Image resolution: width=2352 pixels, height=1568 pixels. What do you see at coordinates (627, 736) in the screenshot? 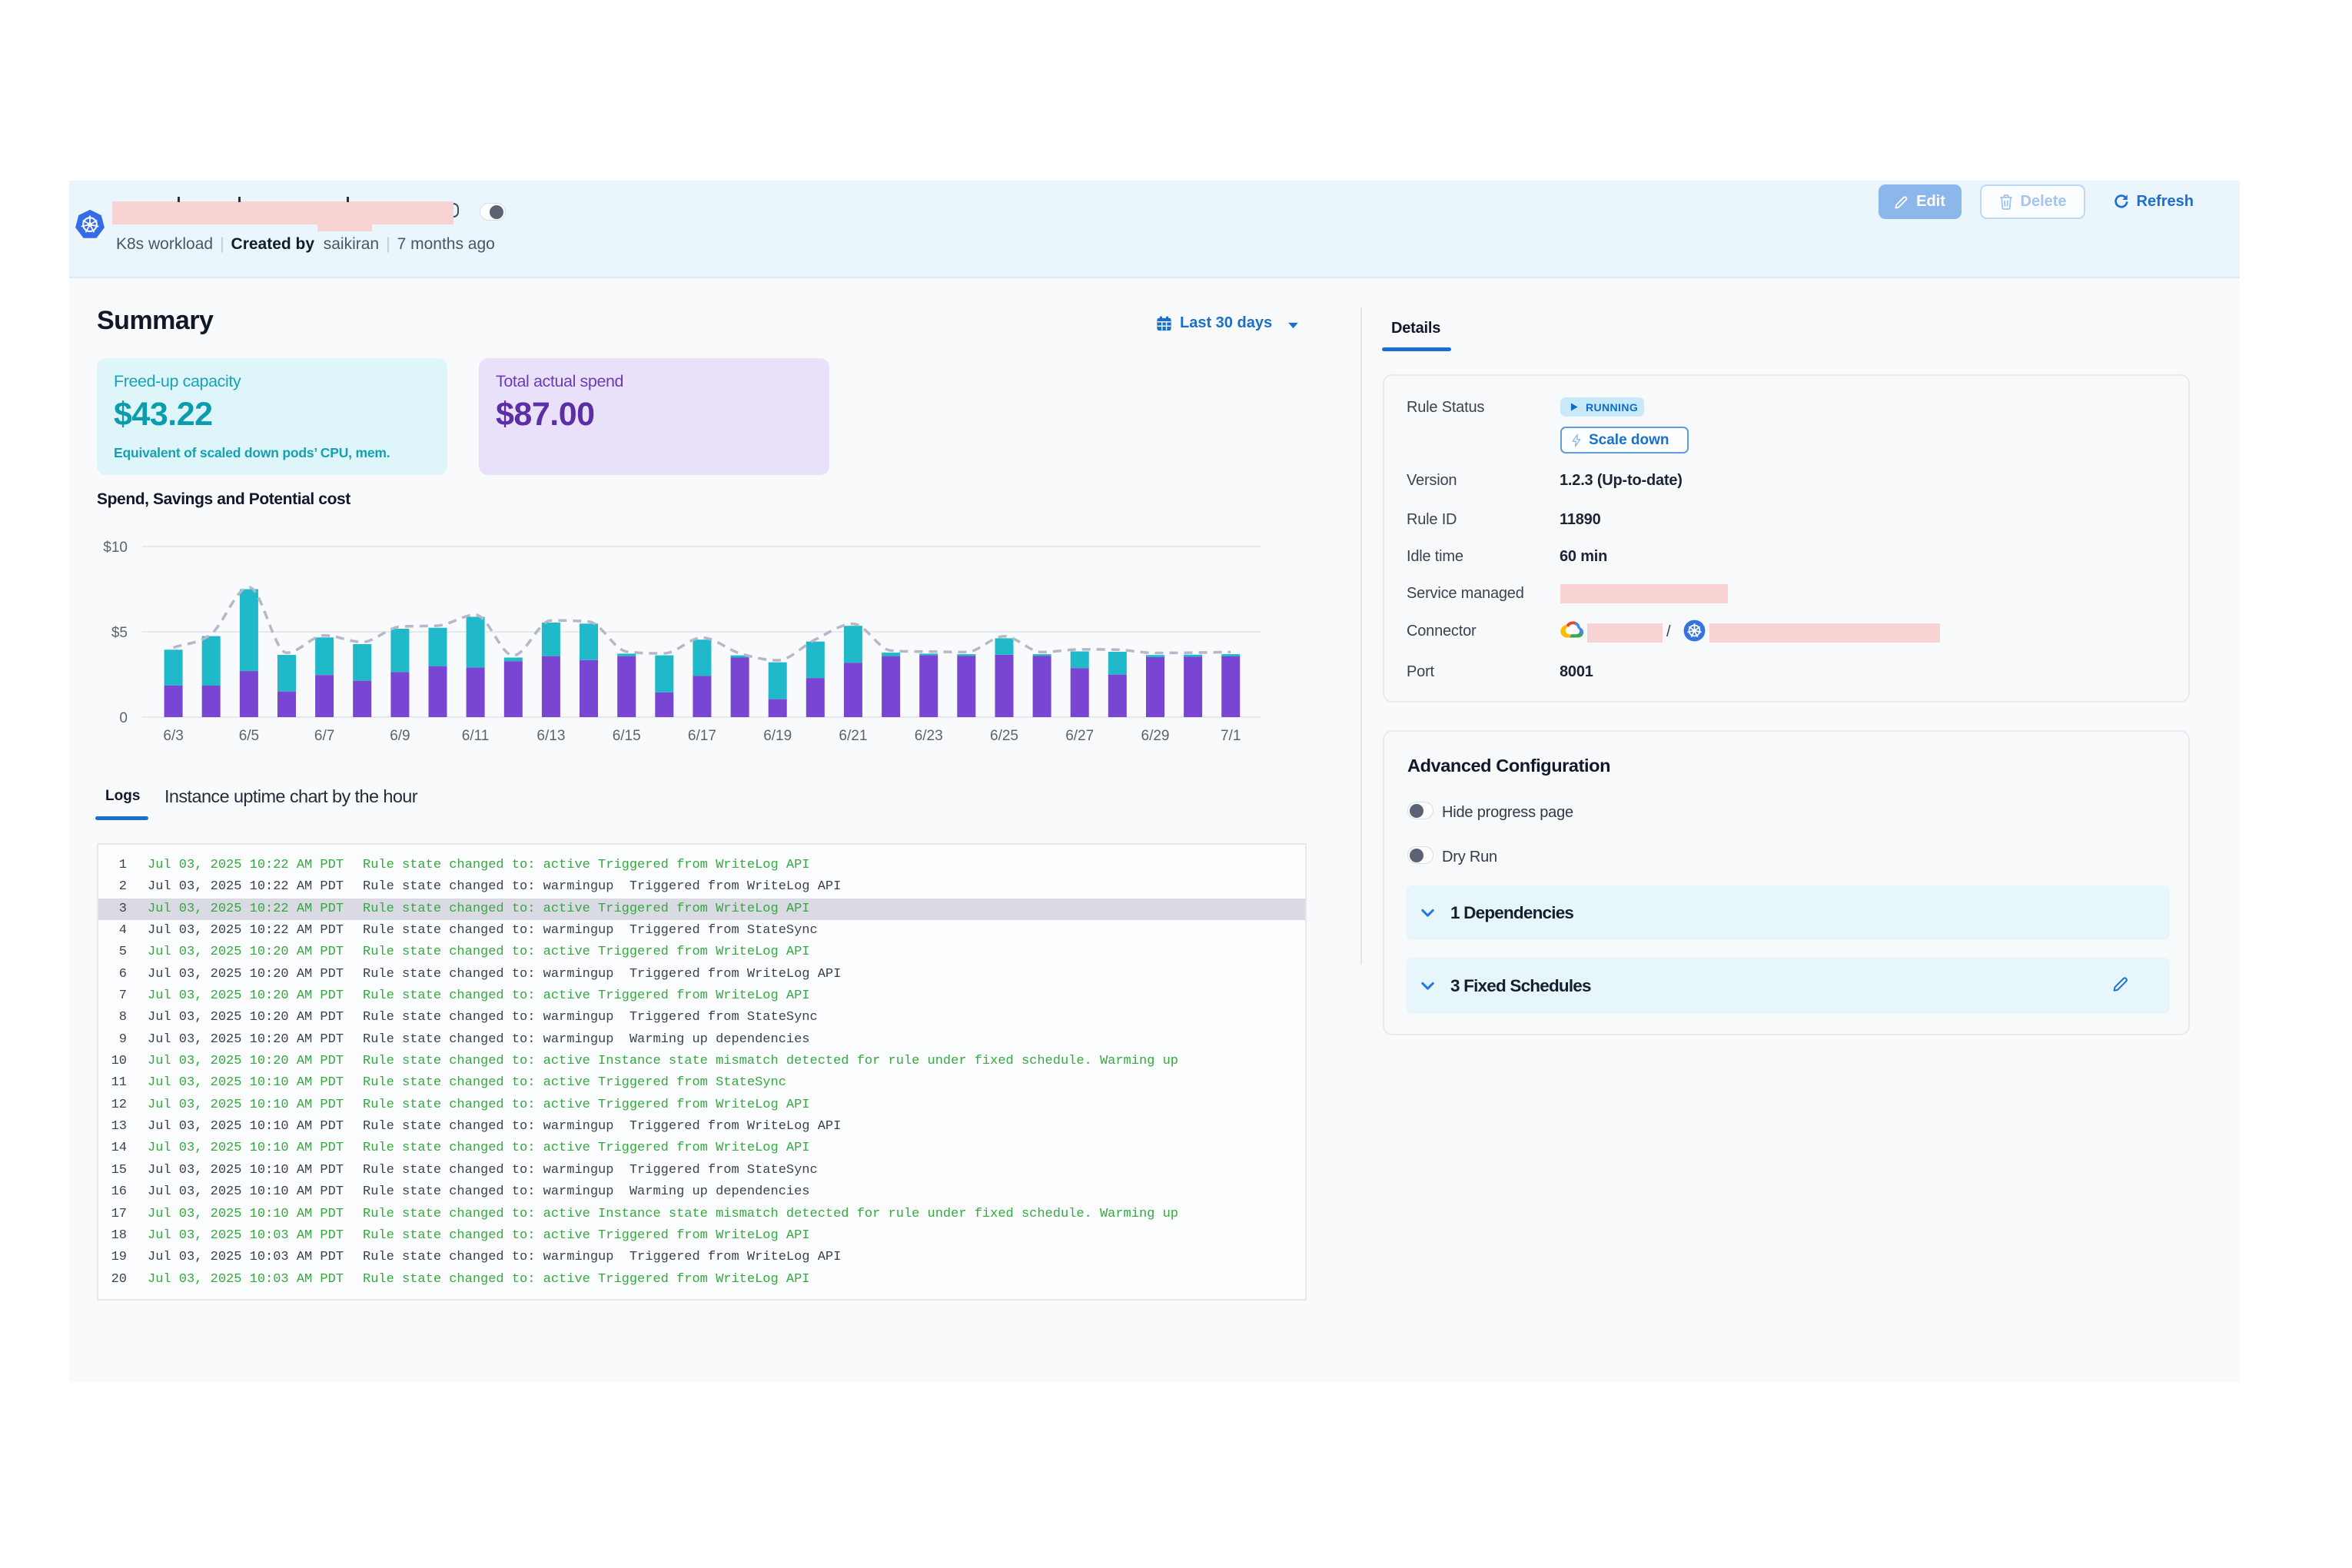
I see `svg-text: 6/15` at bounding box center [627, 736].